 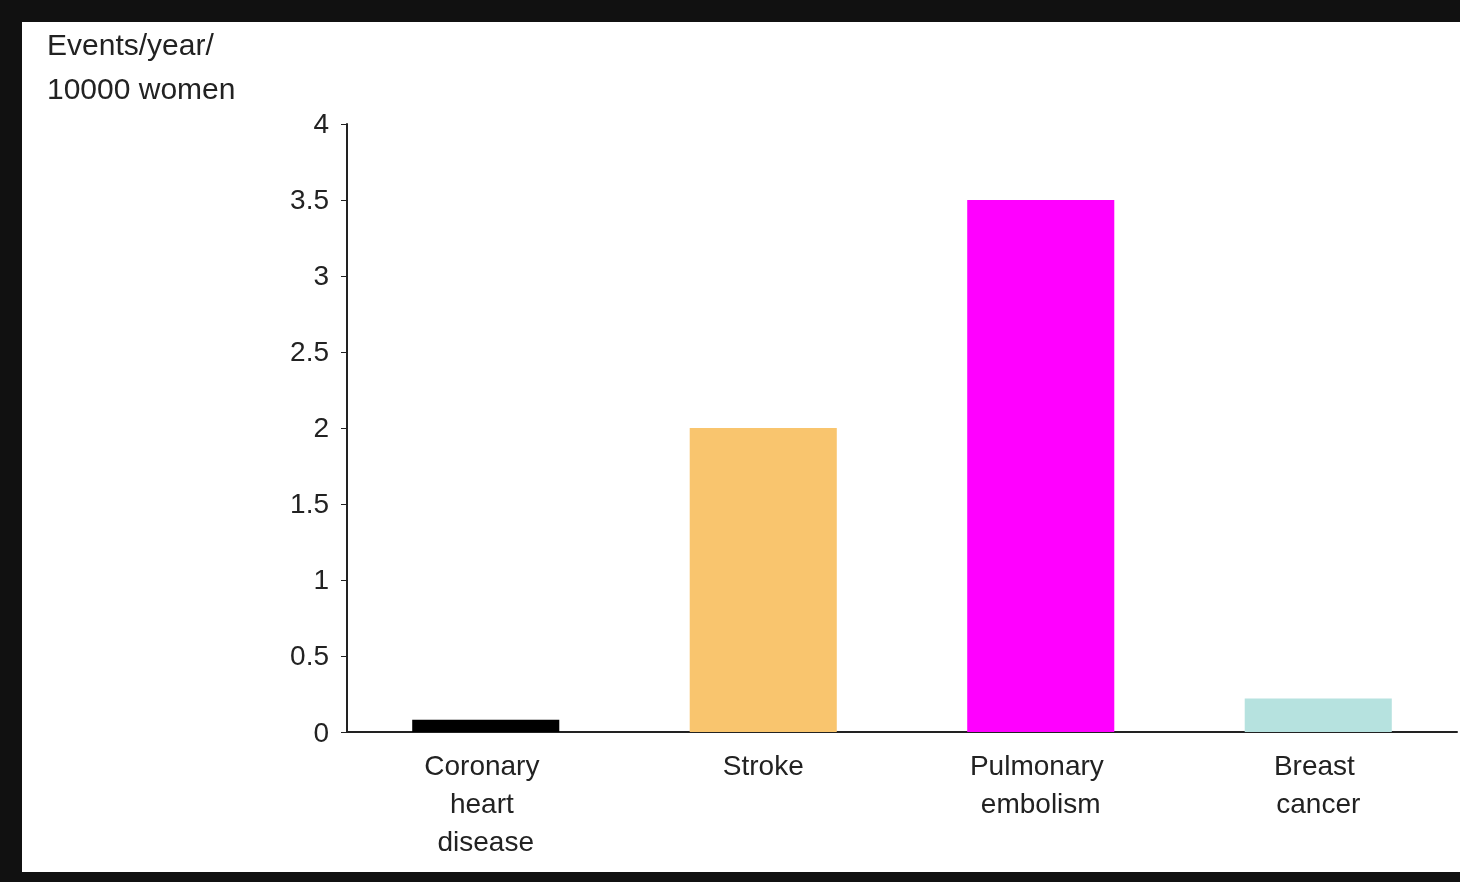 What do you see at coordinates (309, 656) in the screenshot?
I see `y-tick-label: 0.5` at bounding box center [309, 656].